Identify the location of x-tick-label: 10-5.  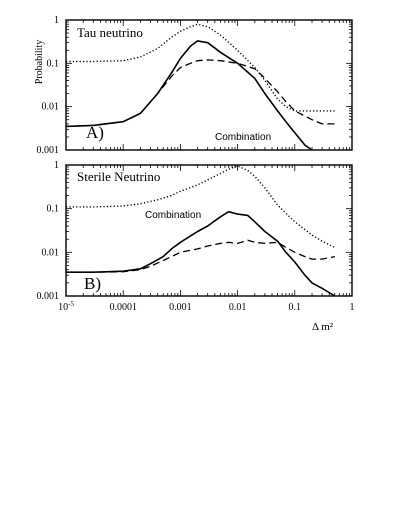
(66, 306).